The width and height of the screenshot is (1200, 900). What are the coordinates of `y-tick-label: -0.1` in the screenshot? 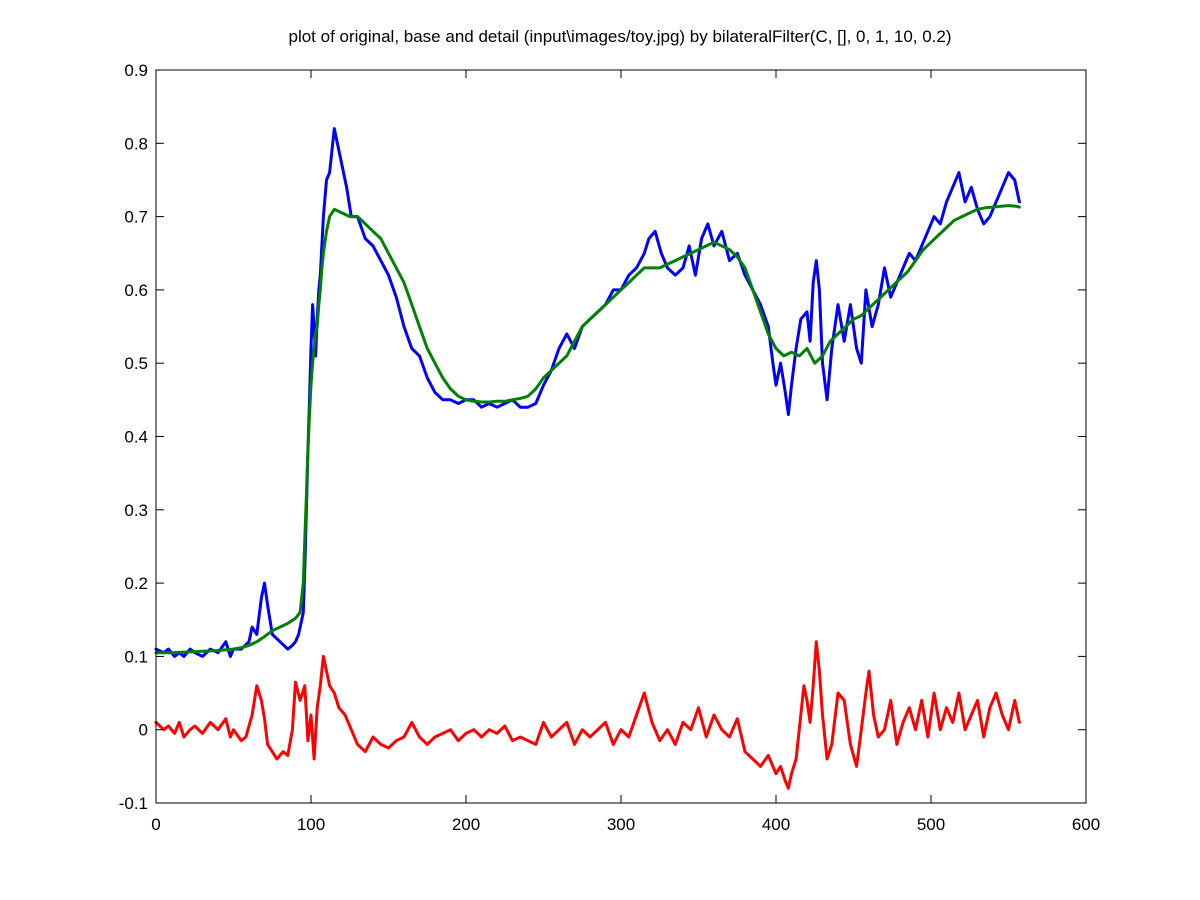 It's located at (133, 803).